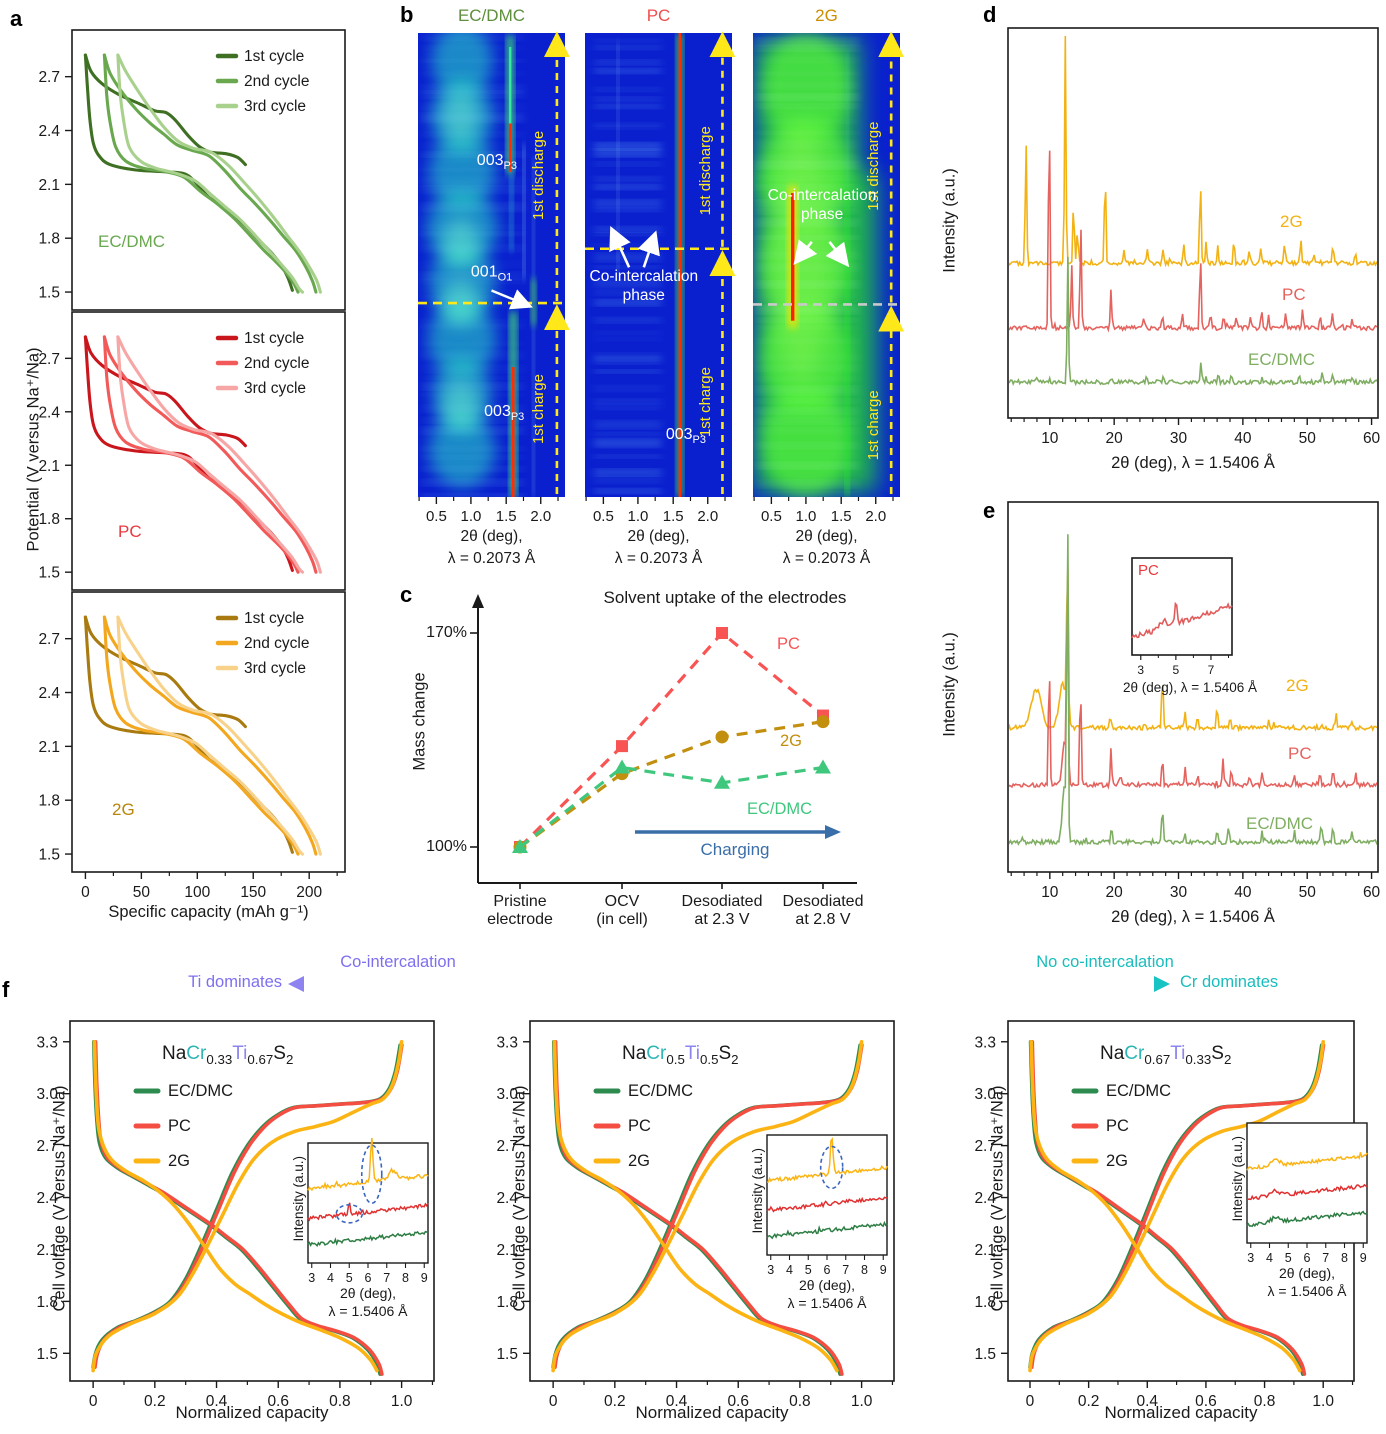 The image size is (1386, 1434). What do you see at coordinates (424, 1278) in the screenshot?
I see `tick-label: 9` at bounding box center [424, 1278].